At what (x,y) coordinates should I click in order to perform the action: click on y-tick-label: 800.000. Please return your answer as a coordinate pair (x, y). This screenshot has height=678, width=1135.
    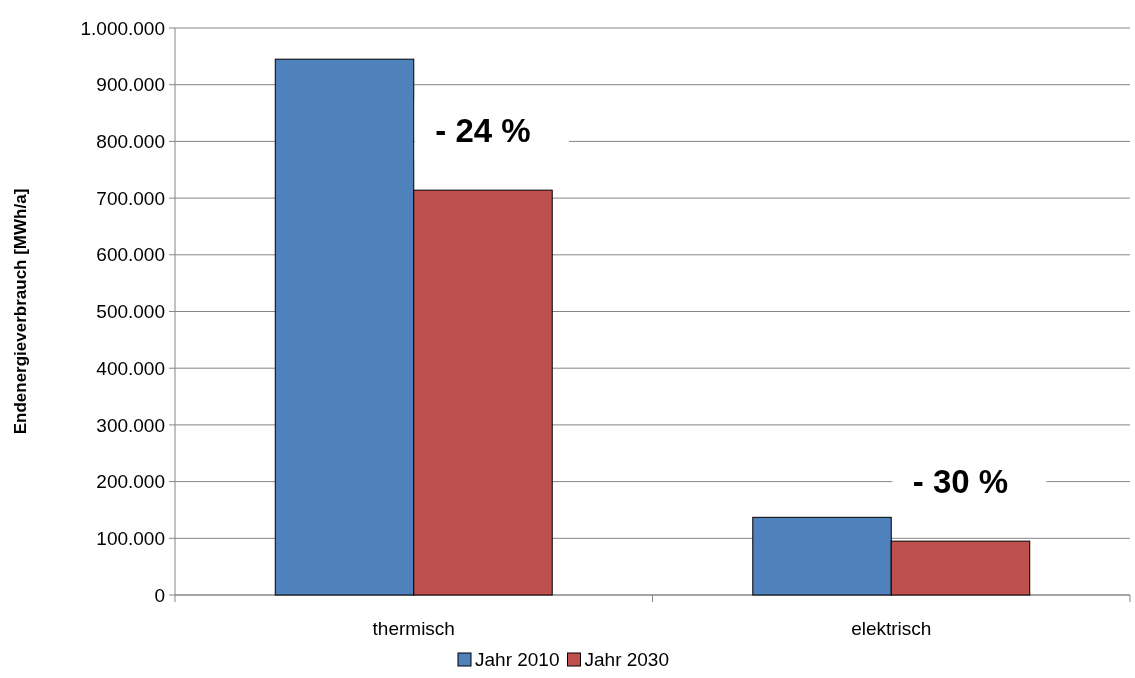
    Looking at the image, I should click on (130, 142).